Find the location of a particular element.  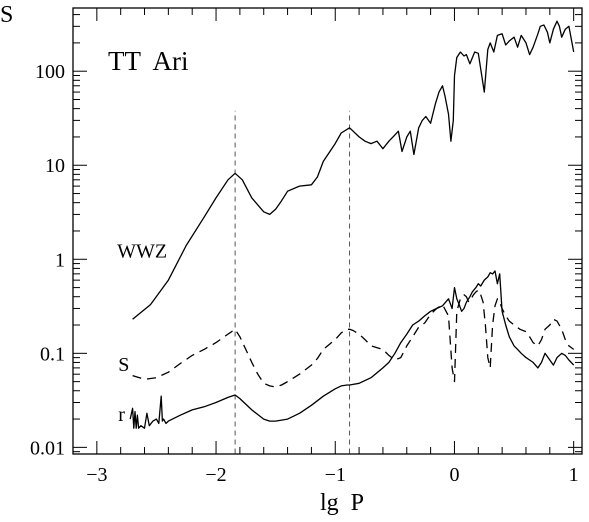

x-tick-label: −2 is located at coordinates (215, 475).